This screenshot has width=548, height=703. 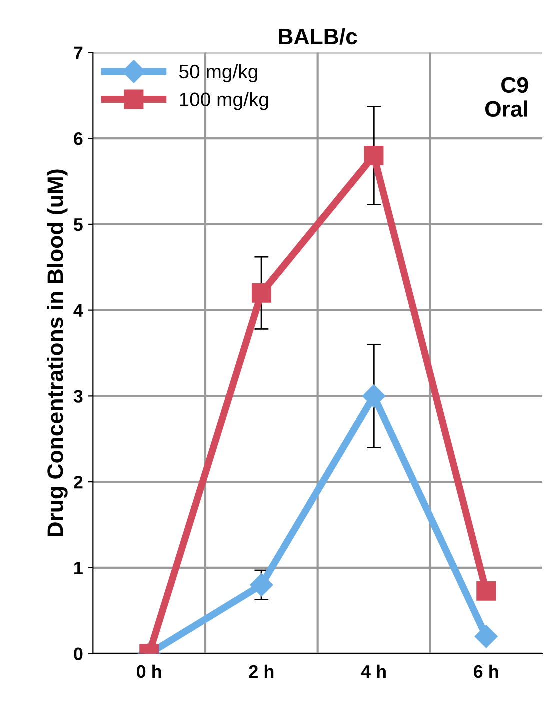 What do you see at coordinates (506, 97) in the screenshot?
I see `annotation: C9 Oral` at bounding box center [506, 97].